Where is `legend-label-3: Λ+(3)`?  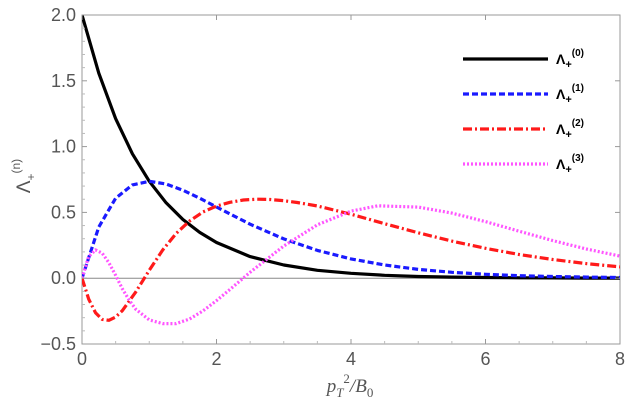
legend-label-3: Λ+(3) is located at coordinates (570, 164).